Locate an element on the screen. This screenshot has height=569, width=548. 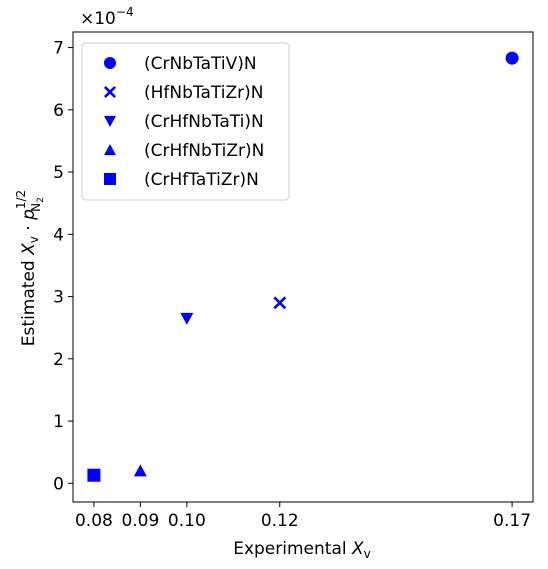
x-tick-label: 0.08 is located at coordinates (94, 521).